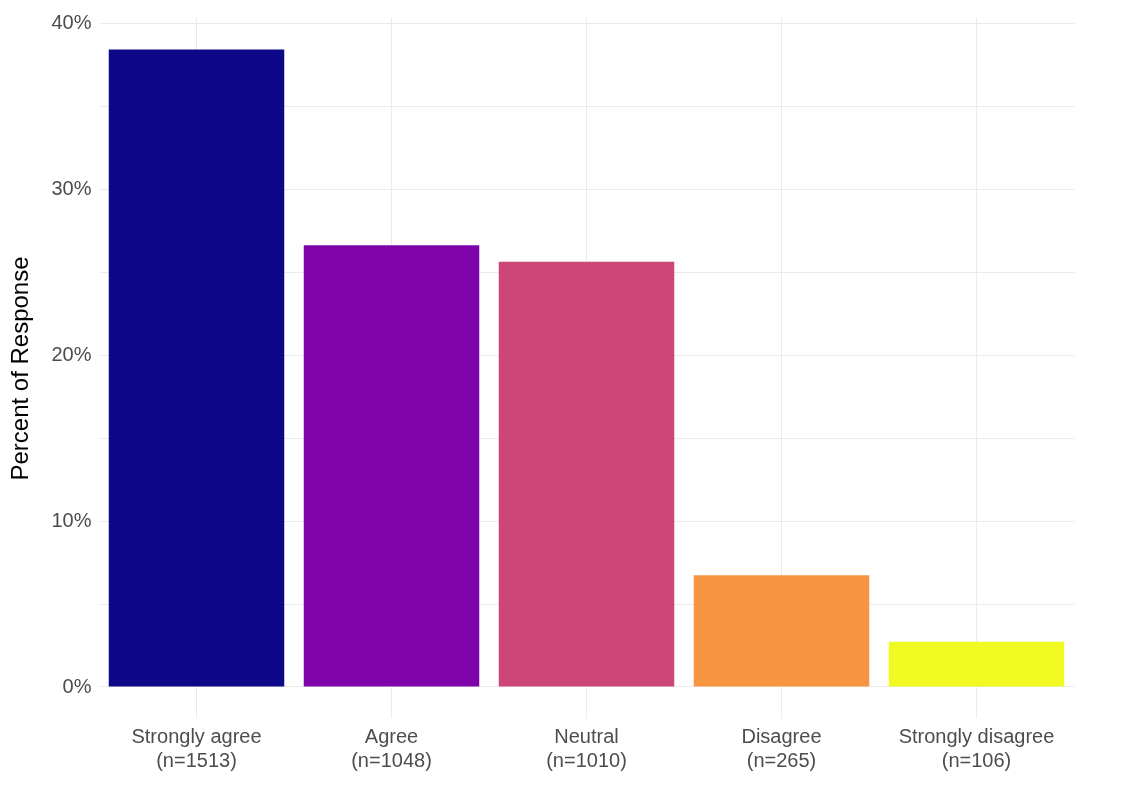 The width and height of the screenshot is (1130, 786). Describe the element at coordinates (976, 747) in the screenshot. I see `x-tick-label: Strongly disagree (n=106)` at that location.